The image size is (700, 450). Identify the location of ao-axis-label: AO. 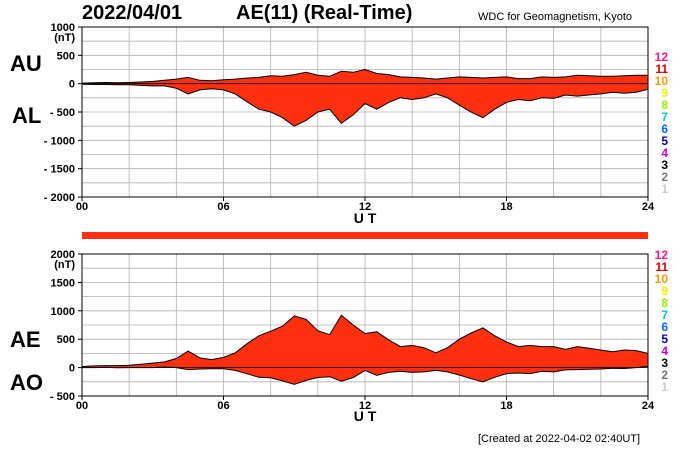
(26, 382).